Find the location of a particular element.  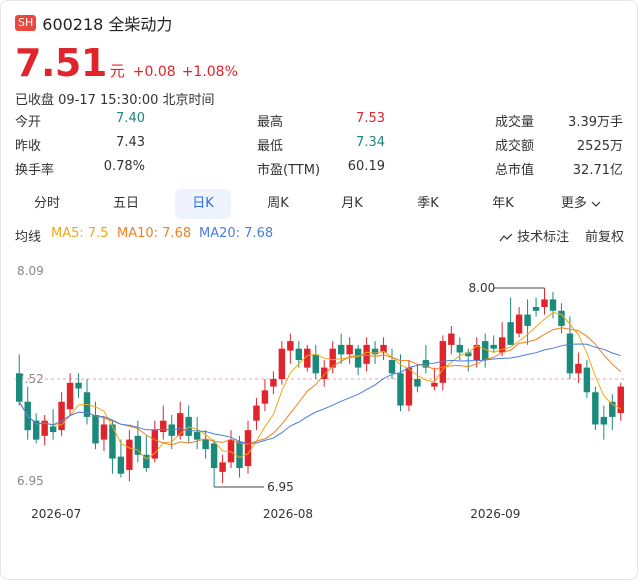

ma20-value: MA20: 7.68 is located at coordinates (236, 233).